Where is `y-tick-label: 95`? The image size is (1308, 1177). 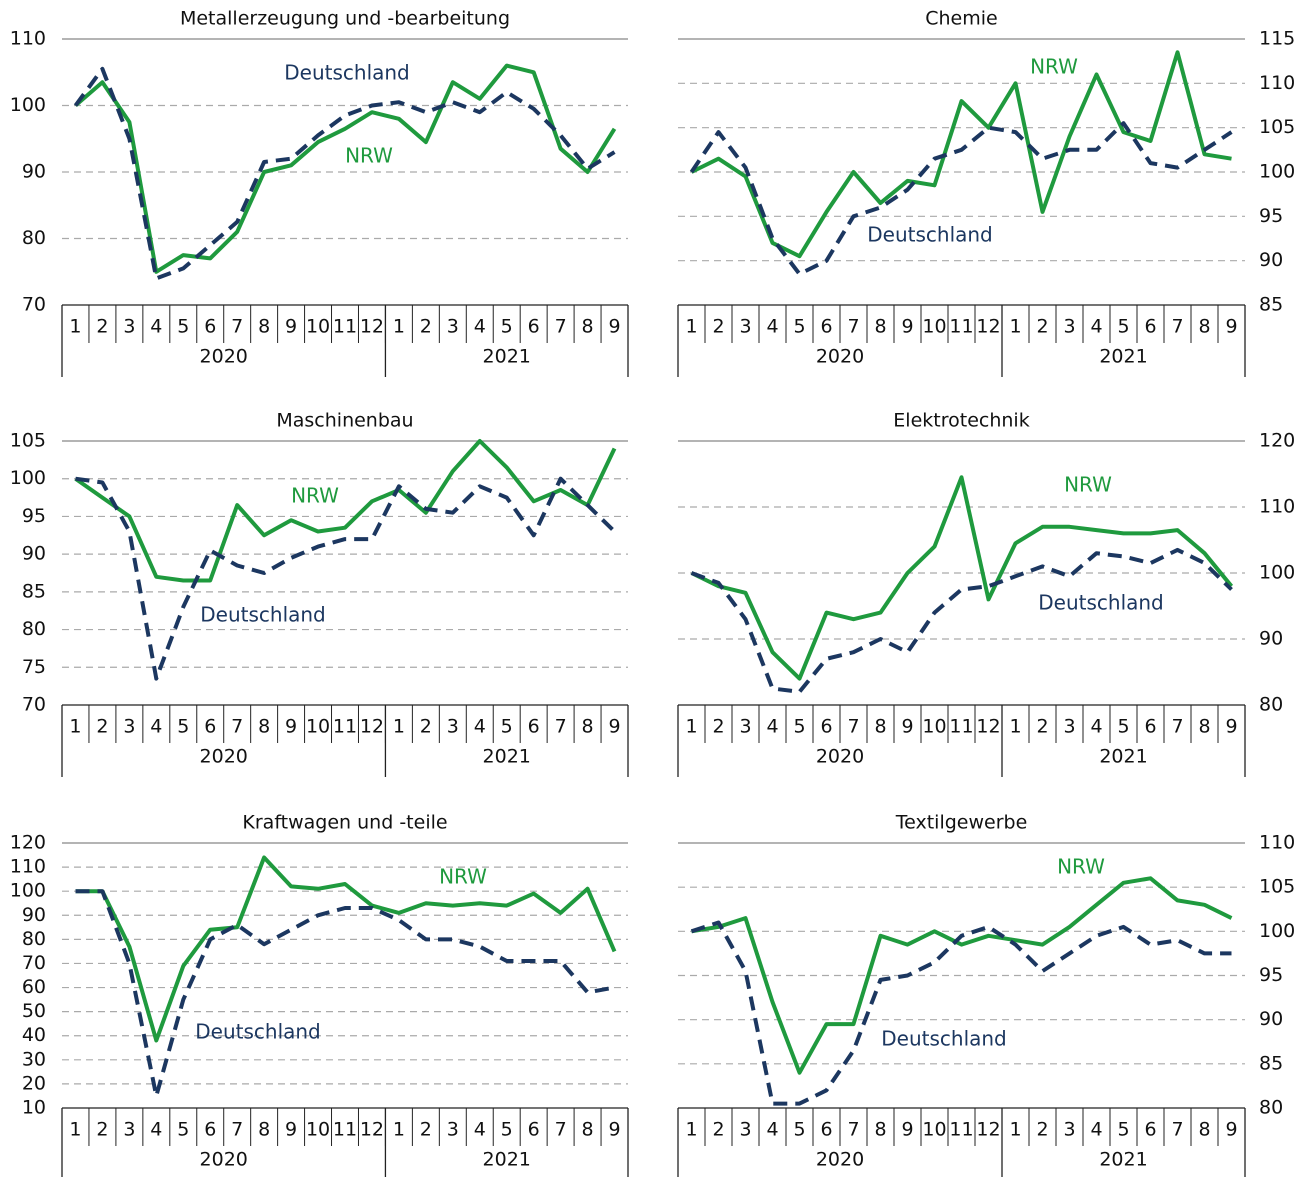
y-tick-label: 95 is located at coordinates (1271, 975).